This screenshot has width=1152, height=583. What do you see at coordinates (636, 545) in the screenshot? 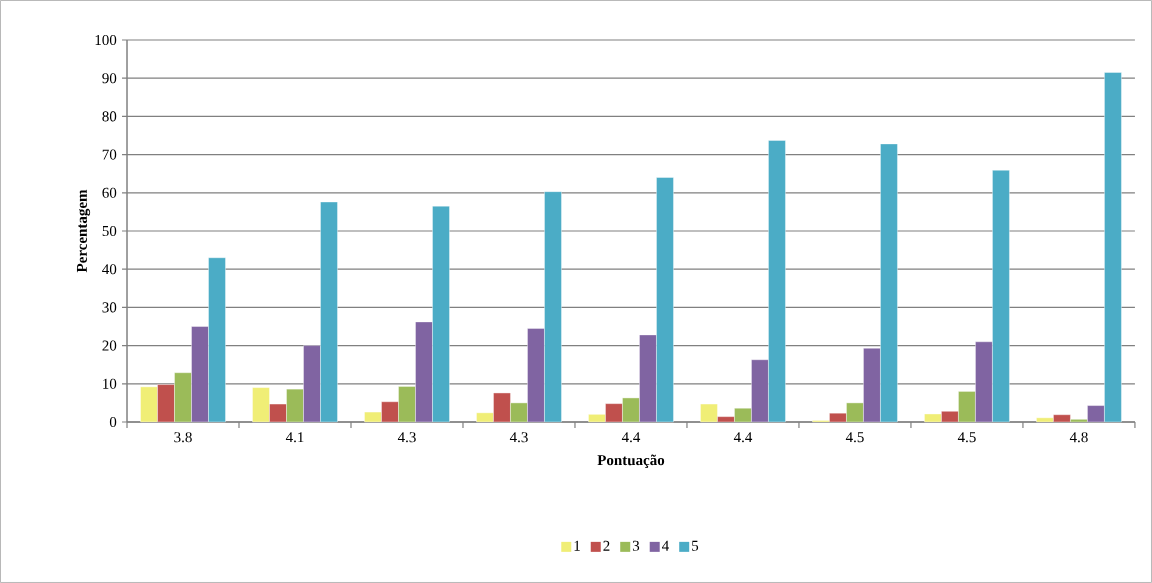
I see `legend-label: 3` at bounding box center [636, 545].